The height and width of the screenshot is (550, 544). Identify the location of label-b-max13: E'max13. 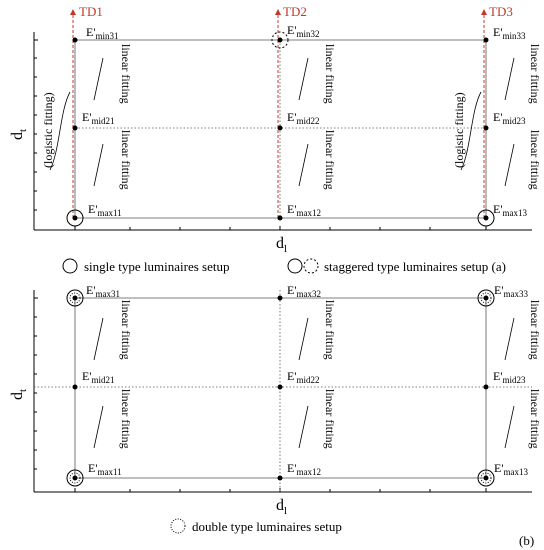
(511, 469).